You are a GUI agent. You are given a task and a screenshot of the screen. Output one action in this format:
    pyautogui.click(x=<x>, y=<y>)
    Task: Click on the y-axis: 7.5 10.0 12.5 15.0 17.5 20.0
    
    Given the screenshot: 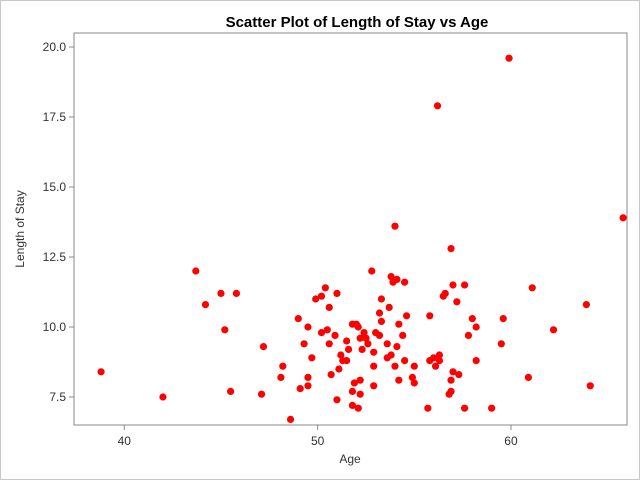 What is the action you would take?
    pyautogui.click(x=58, y=222)
    